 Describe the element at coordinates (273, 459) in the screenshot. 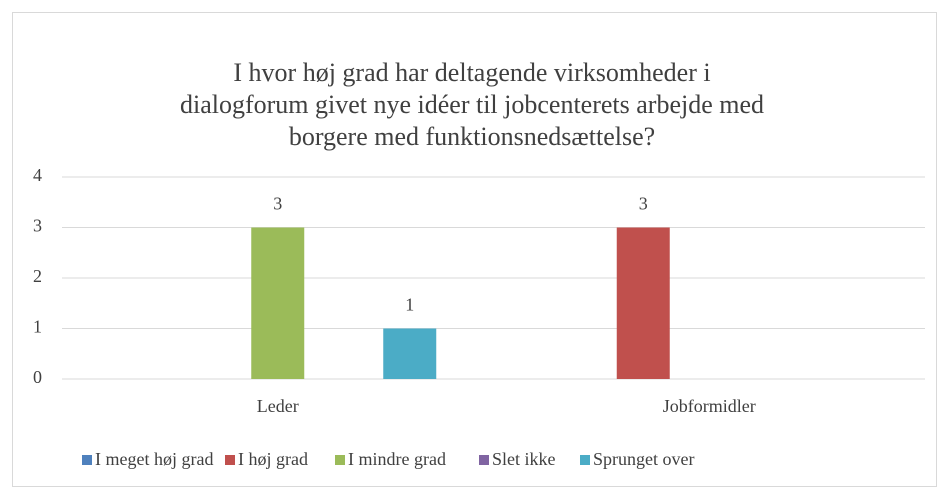

I see `legend-label: I høj grad` at that location.